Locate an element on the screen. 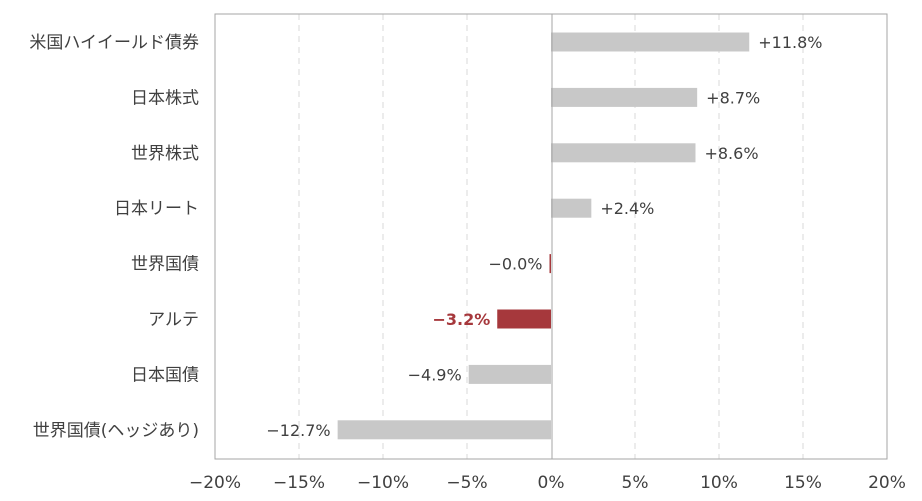 The width and height of the screenshot is (922, 501). data-label: +11.8% is located at coordinates (790, 42).